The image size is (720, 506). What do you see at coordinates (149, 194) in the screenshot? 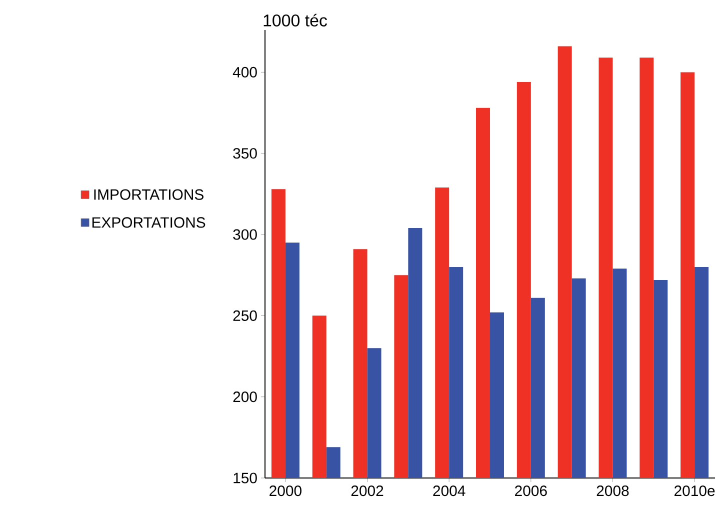
I see `legend-label: IMPORTATIONS` at bounding box center [149, 194].